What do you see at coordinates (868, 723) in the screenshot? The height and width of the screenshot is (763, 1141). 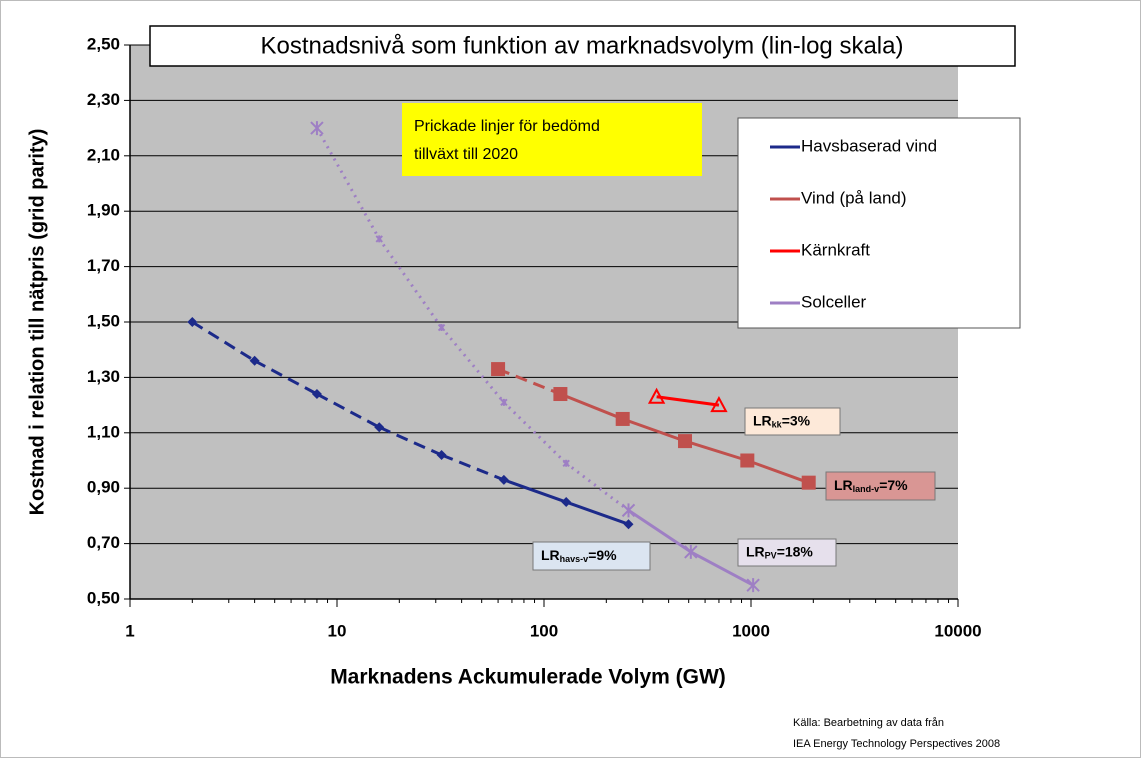 I see `source: Källa: Bearbetning av data från` at bounding box center [868, 723].